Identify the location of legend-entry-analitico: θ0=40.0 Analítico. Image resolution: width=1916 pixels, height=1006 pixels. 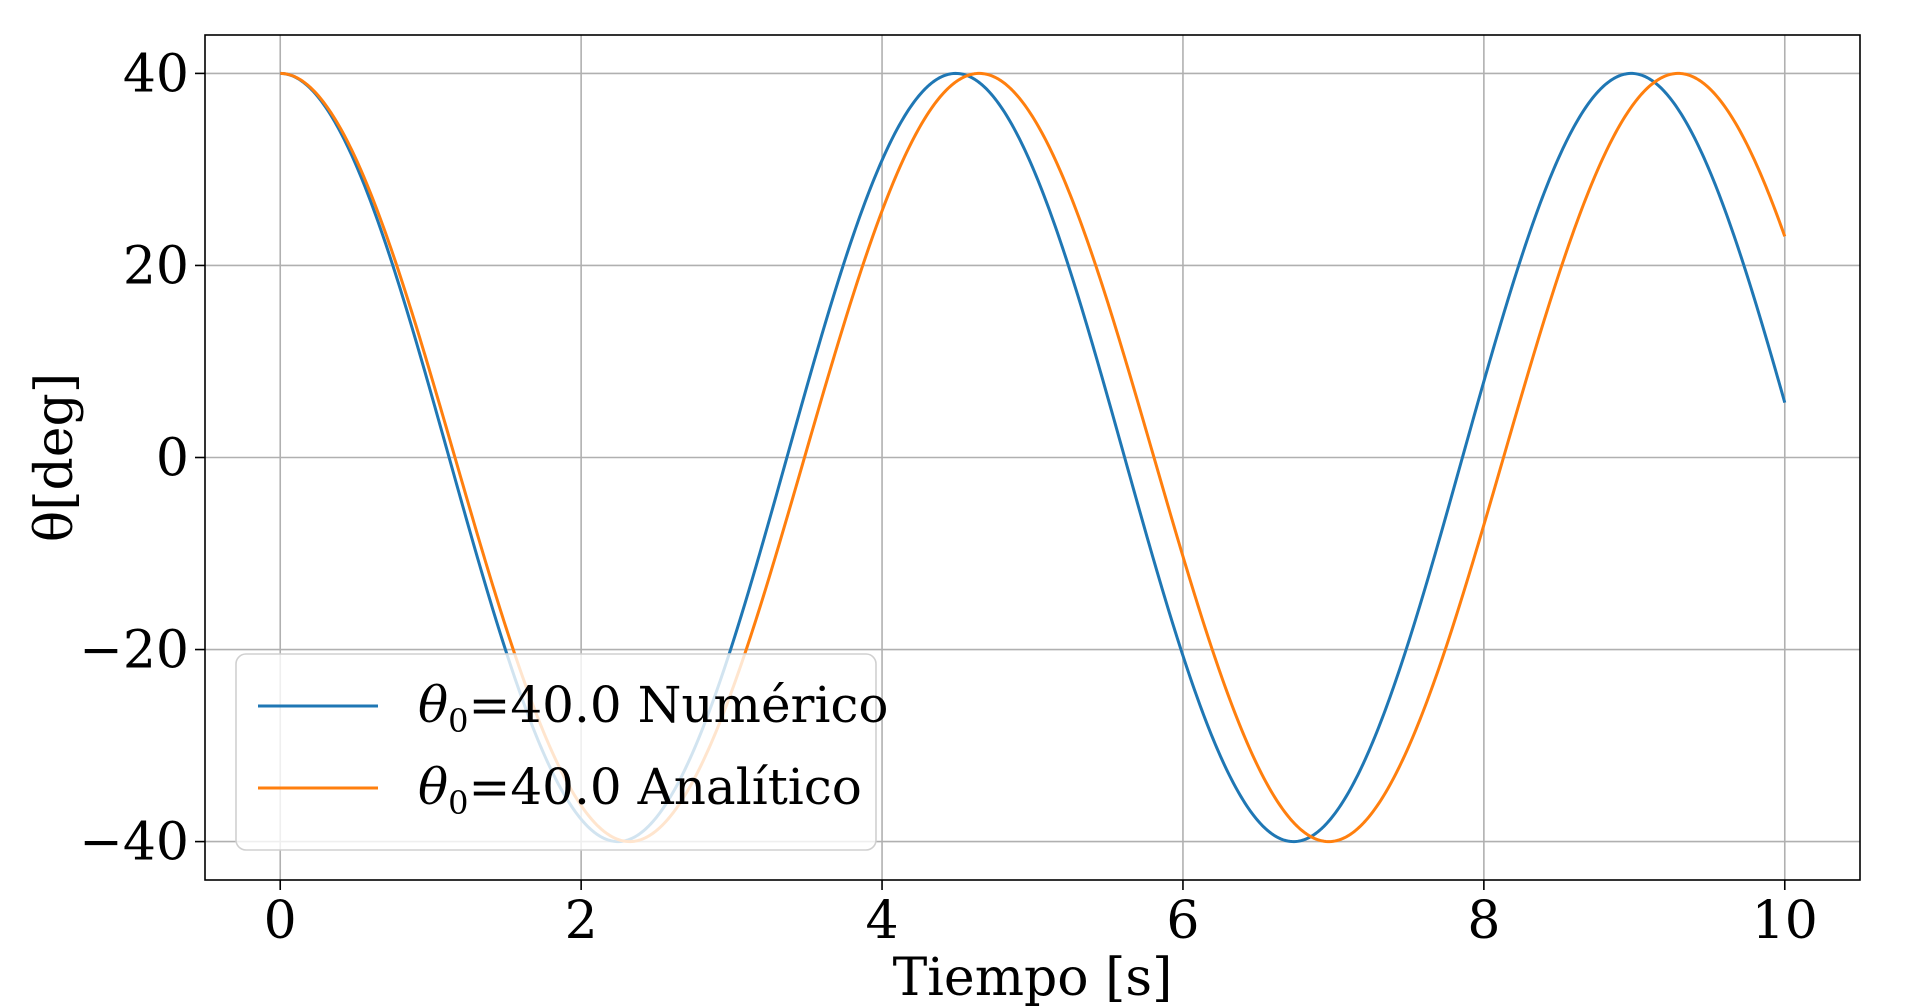
(640, 790).